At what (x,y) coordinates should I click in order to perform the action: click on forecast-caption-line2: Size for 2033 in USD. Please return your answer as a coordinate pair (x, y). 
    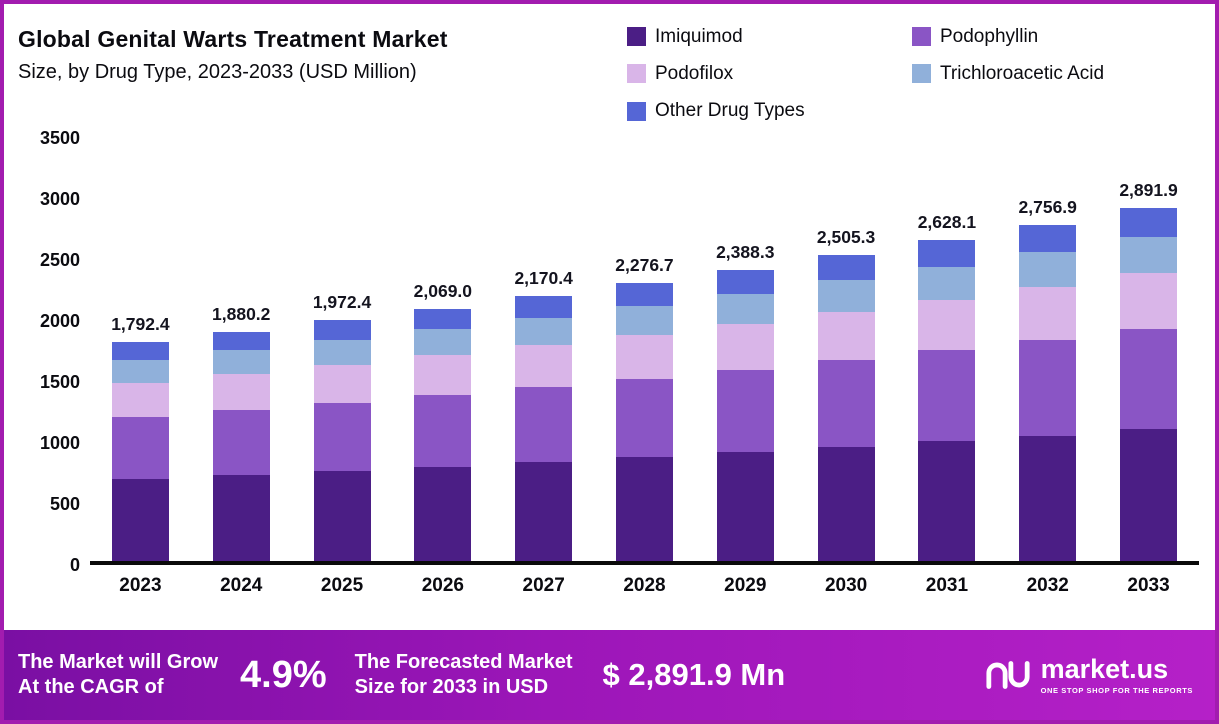
    Looking at the image, I should click on (451, 687).